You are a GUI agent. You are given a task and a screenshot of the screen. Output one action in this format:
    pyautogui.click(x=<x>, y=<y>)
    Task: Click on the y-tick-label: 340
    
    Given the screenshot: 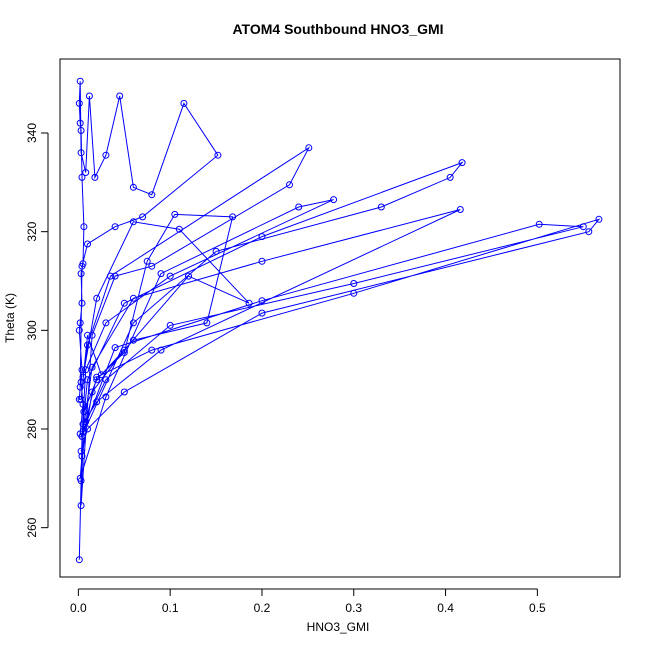 What is the action you would take?
    pyautogui.click(x=32, y=133)
    